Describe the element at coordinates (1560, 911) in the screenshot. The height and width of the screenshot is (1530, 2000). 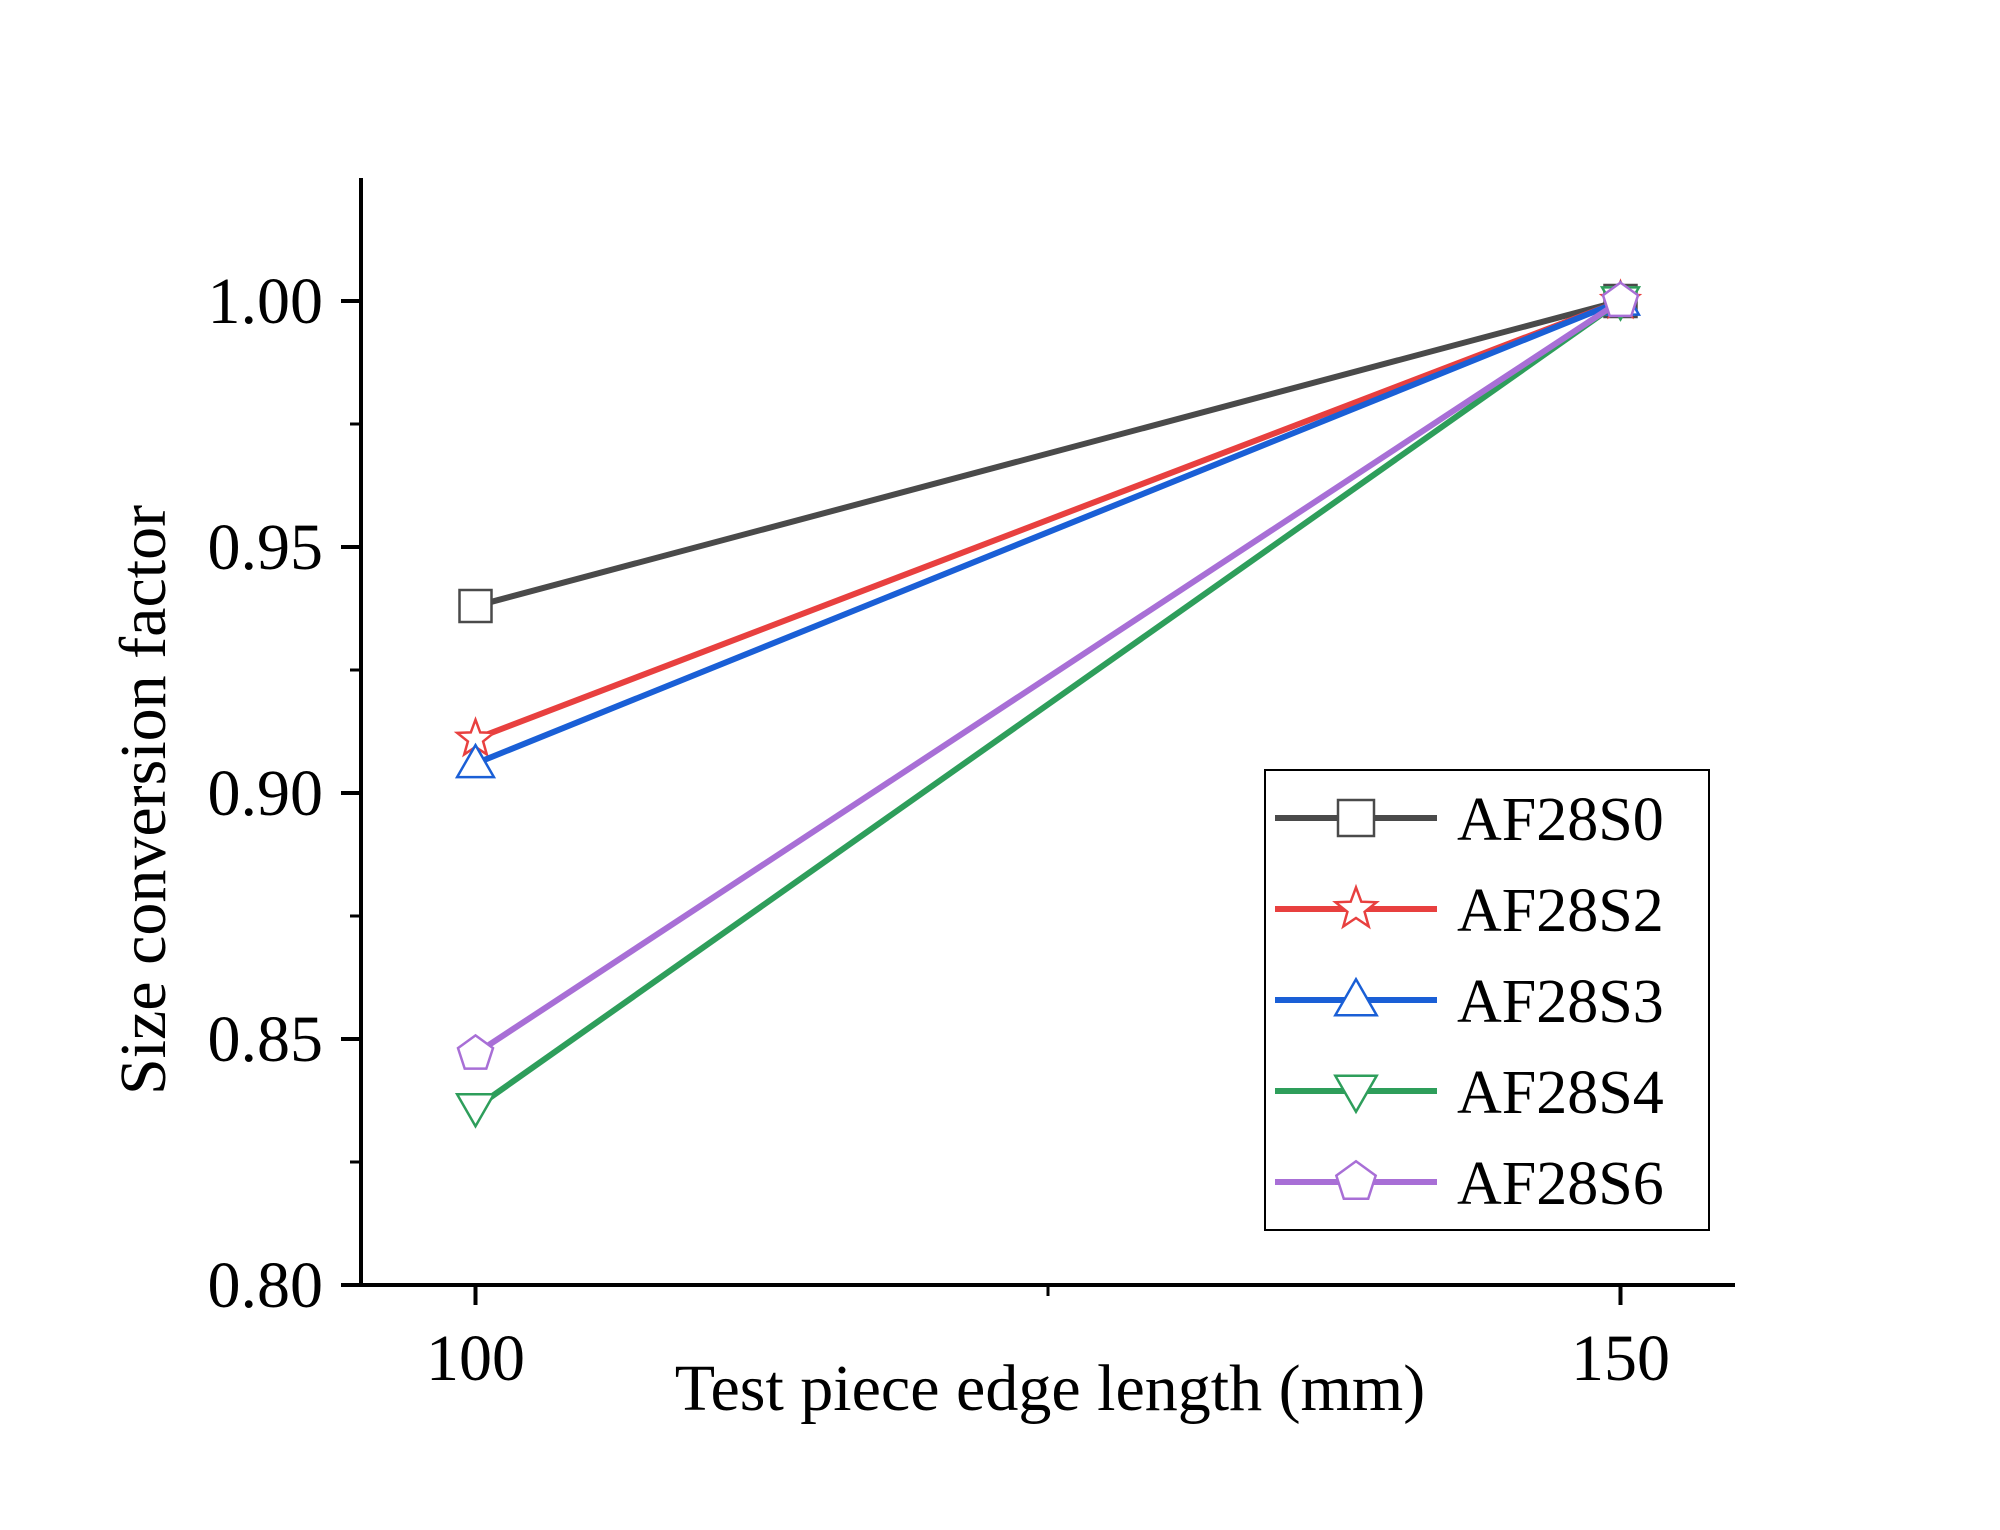
I see `legend-label: AF28S2` at that location.